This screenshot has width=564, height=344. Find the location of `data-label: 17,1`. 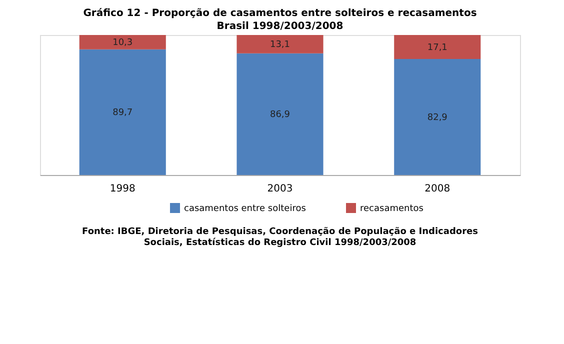

data-label: 17,1 is located at coordinates (437, 47).